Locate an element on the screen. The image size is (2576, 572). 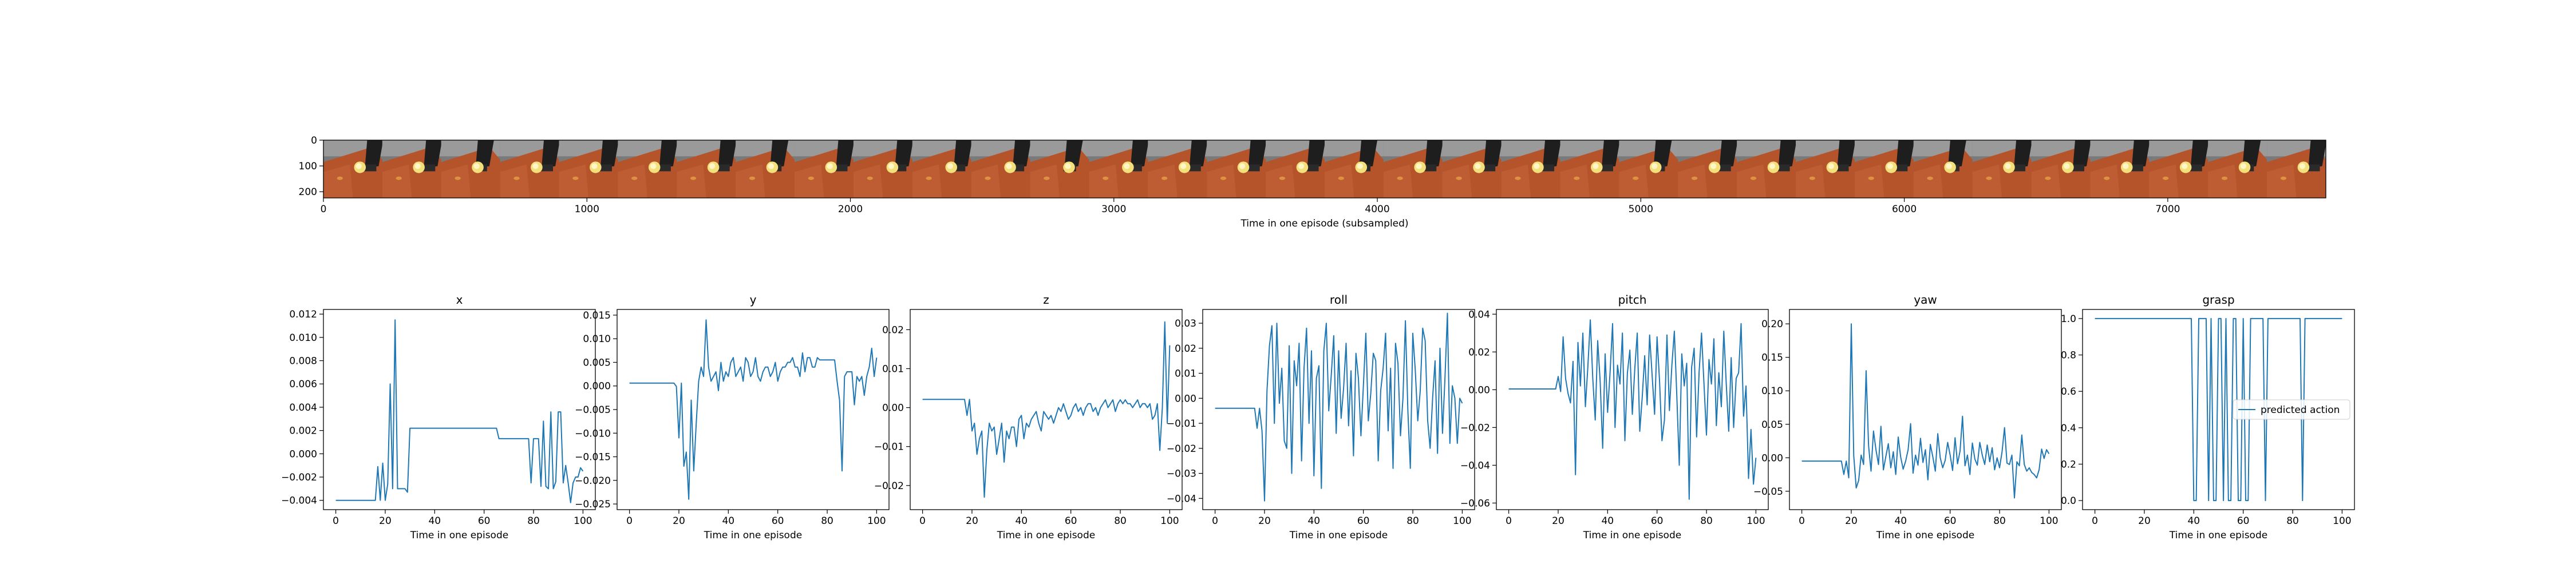
panel-title: yaw is located at coordinates (1925, 300).